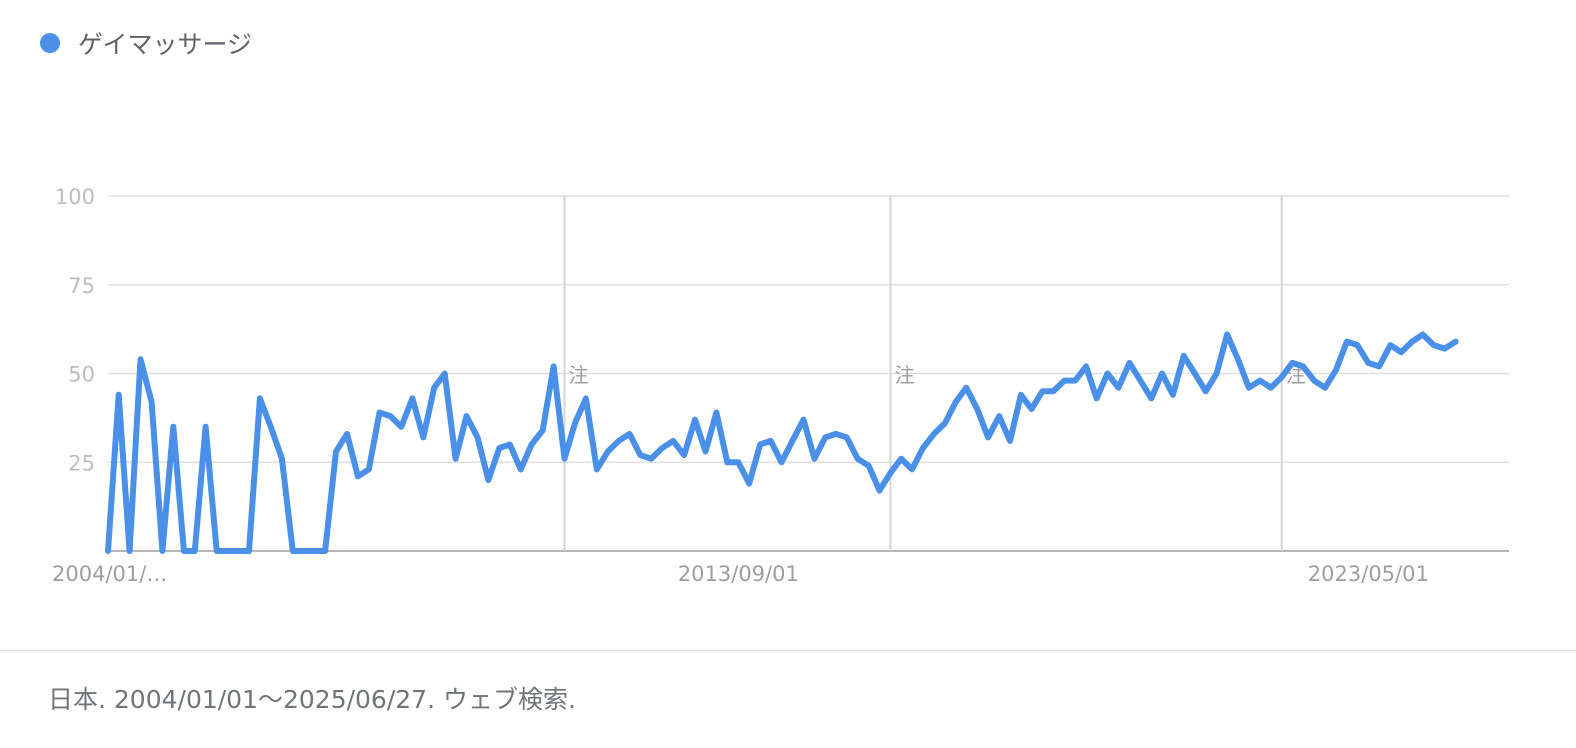 This screenshot has width=1576, height=748. I want to click on x-tick-label: 2013/09/01, so click(738, 574).